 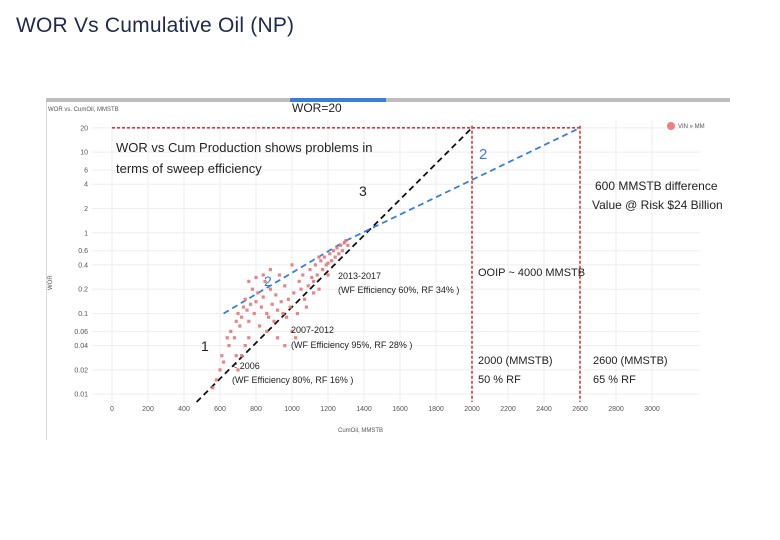 What do you see at coordinates (656, 186) in the screenshot?
I see `difference-label: 600 MMSTB difference` at bounding box center [656, 186].